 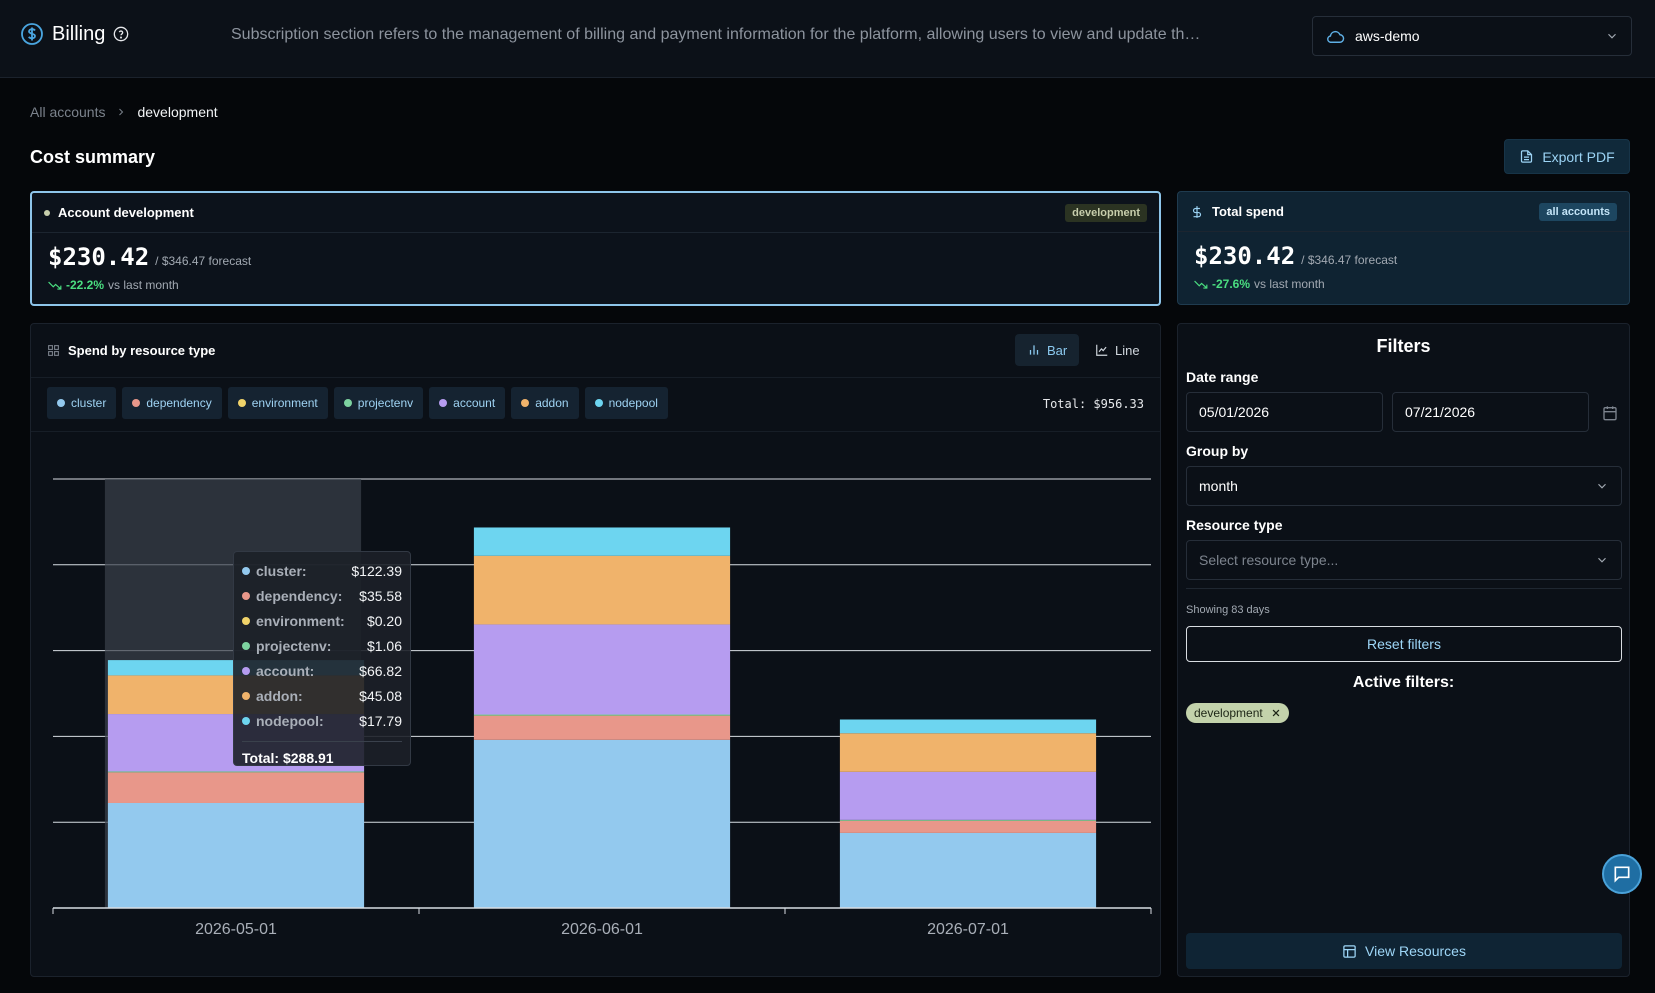 I want to click on account-status-dot, so click(x=47, y=212).